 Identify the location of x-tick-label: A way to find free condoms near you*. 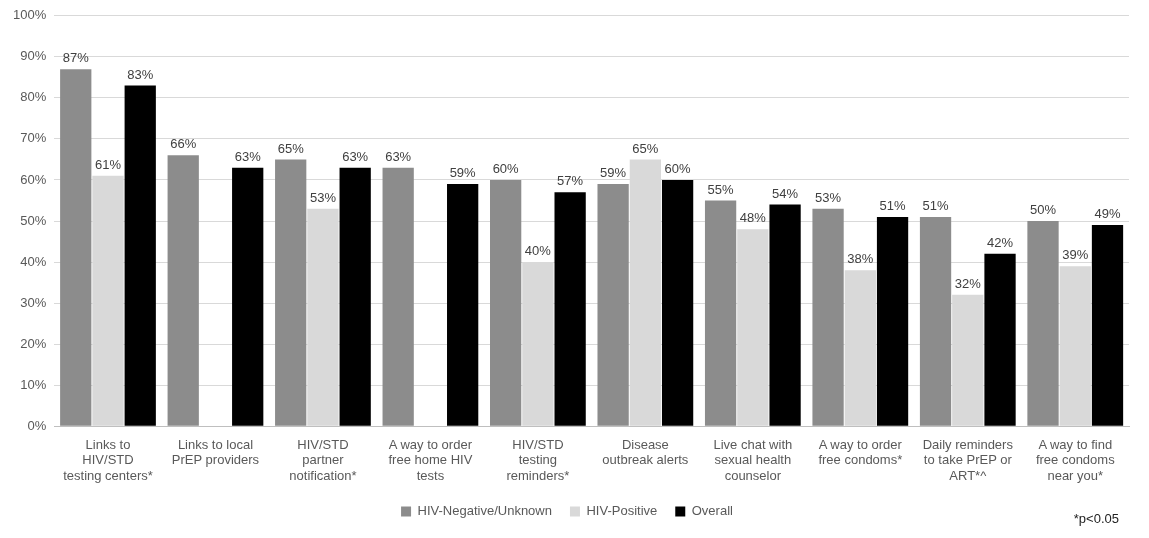
(1075, 459).